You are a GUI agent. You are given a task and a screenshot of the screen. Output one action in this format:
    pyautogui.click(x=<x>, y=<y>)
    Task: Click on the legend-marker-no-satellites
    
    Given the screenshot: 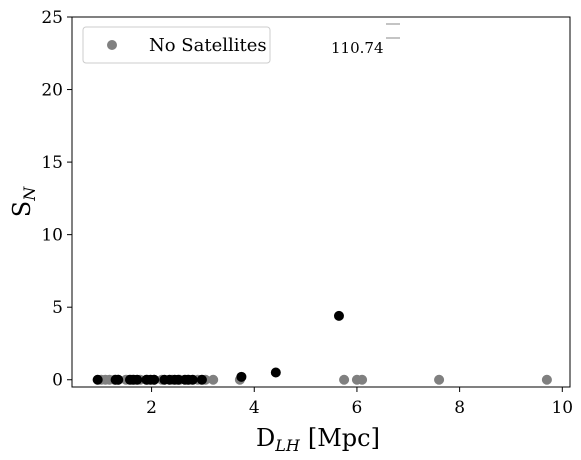 What is the action you would take?
    pyautogui.click(x=112, y=45)
    